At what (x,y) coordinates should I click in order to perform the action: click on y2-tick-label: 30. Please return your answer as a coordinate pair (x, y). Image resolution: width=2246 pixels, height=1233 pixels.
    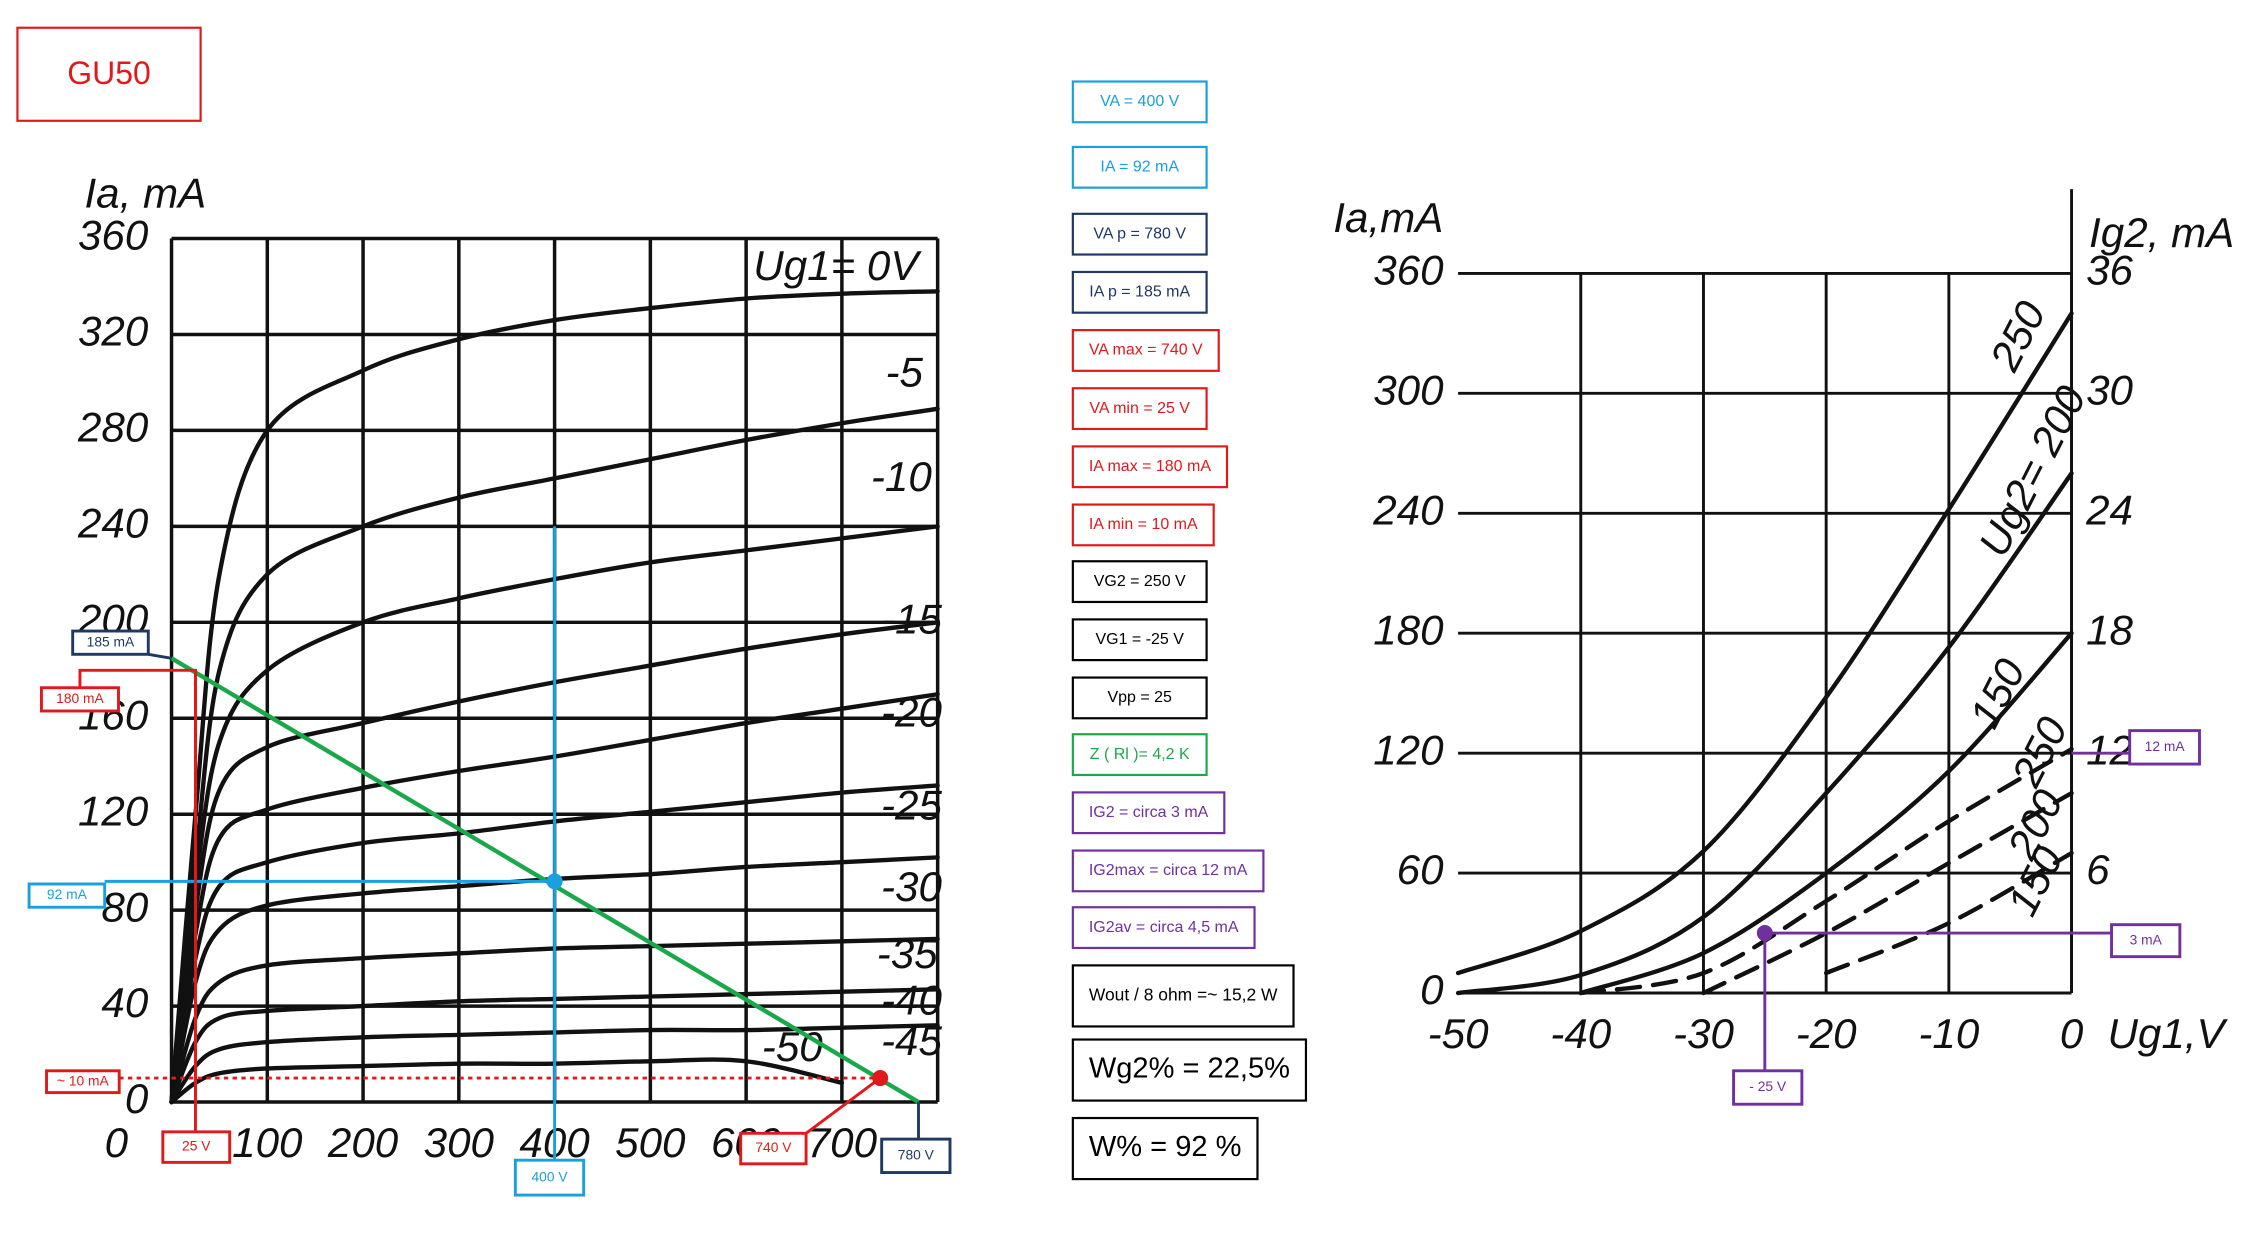
    Looking at the image, I should click on (2109, 389).